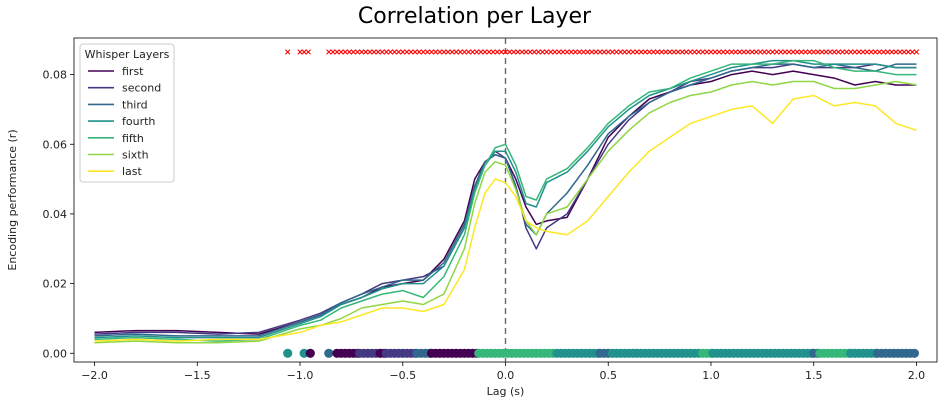  What do you see at coordinates (55, 353) in the screenshot?
I see `y-tick-label: 0.00` at bounding box center [55, 353].